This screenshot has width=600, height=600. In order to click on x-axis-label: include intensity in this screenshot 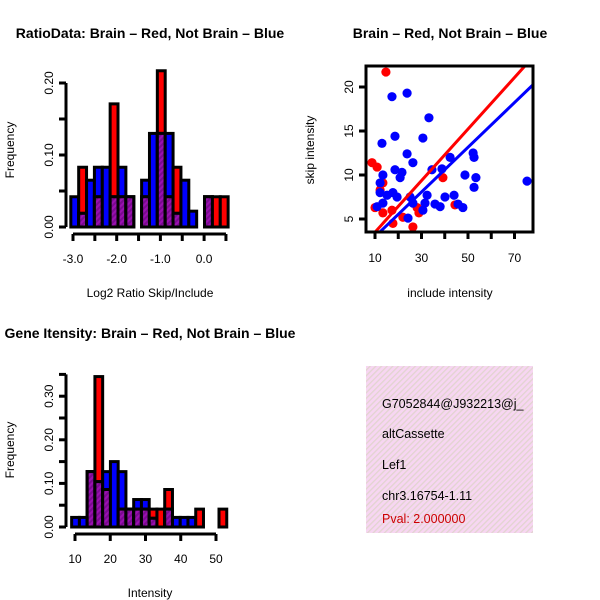, I will do `click(449, 293)`.